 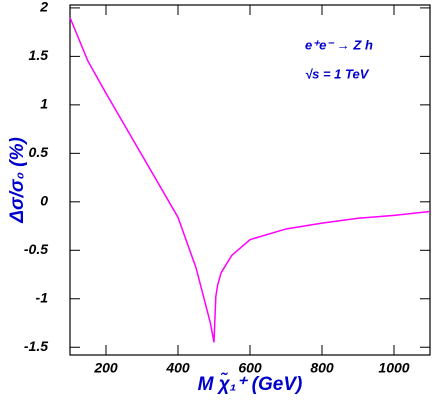 I want to click on x-axis-label: M χ̃₁⁺ (GeV), so click(x=250, y=383).